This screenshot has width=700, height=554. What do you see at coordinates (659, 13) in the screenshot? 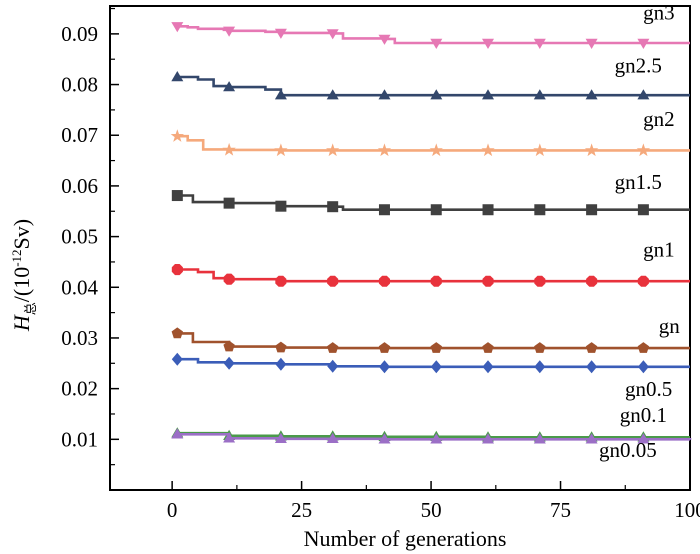
I see `series-label: gn3` at bounding box center [659, 13].